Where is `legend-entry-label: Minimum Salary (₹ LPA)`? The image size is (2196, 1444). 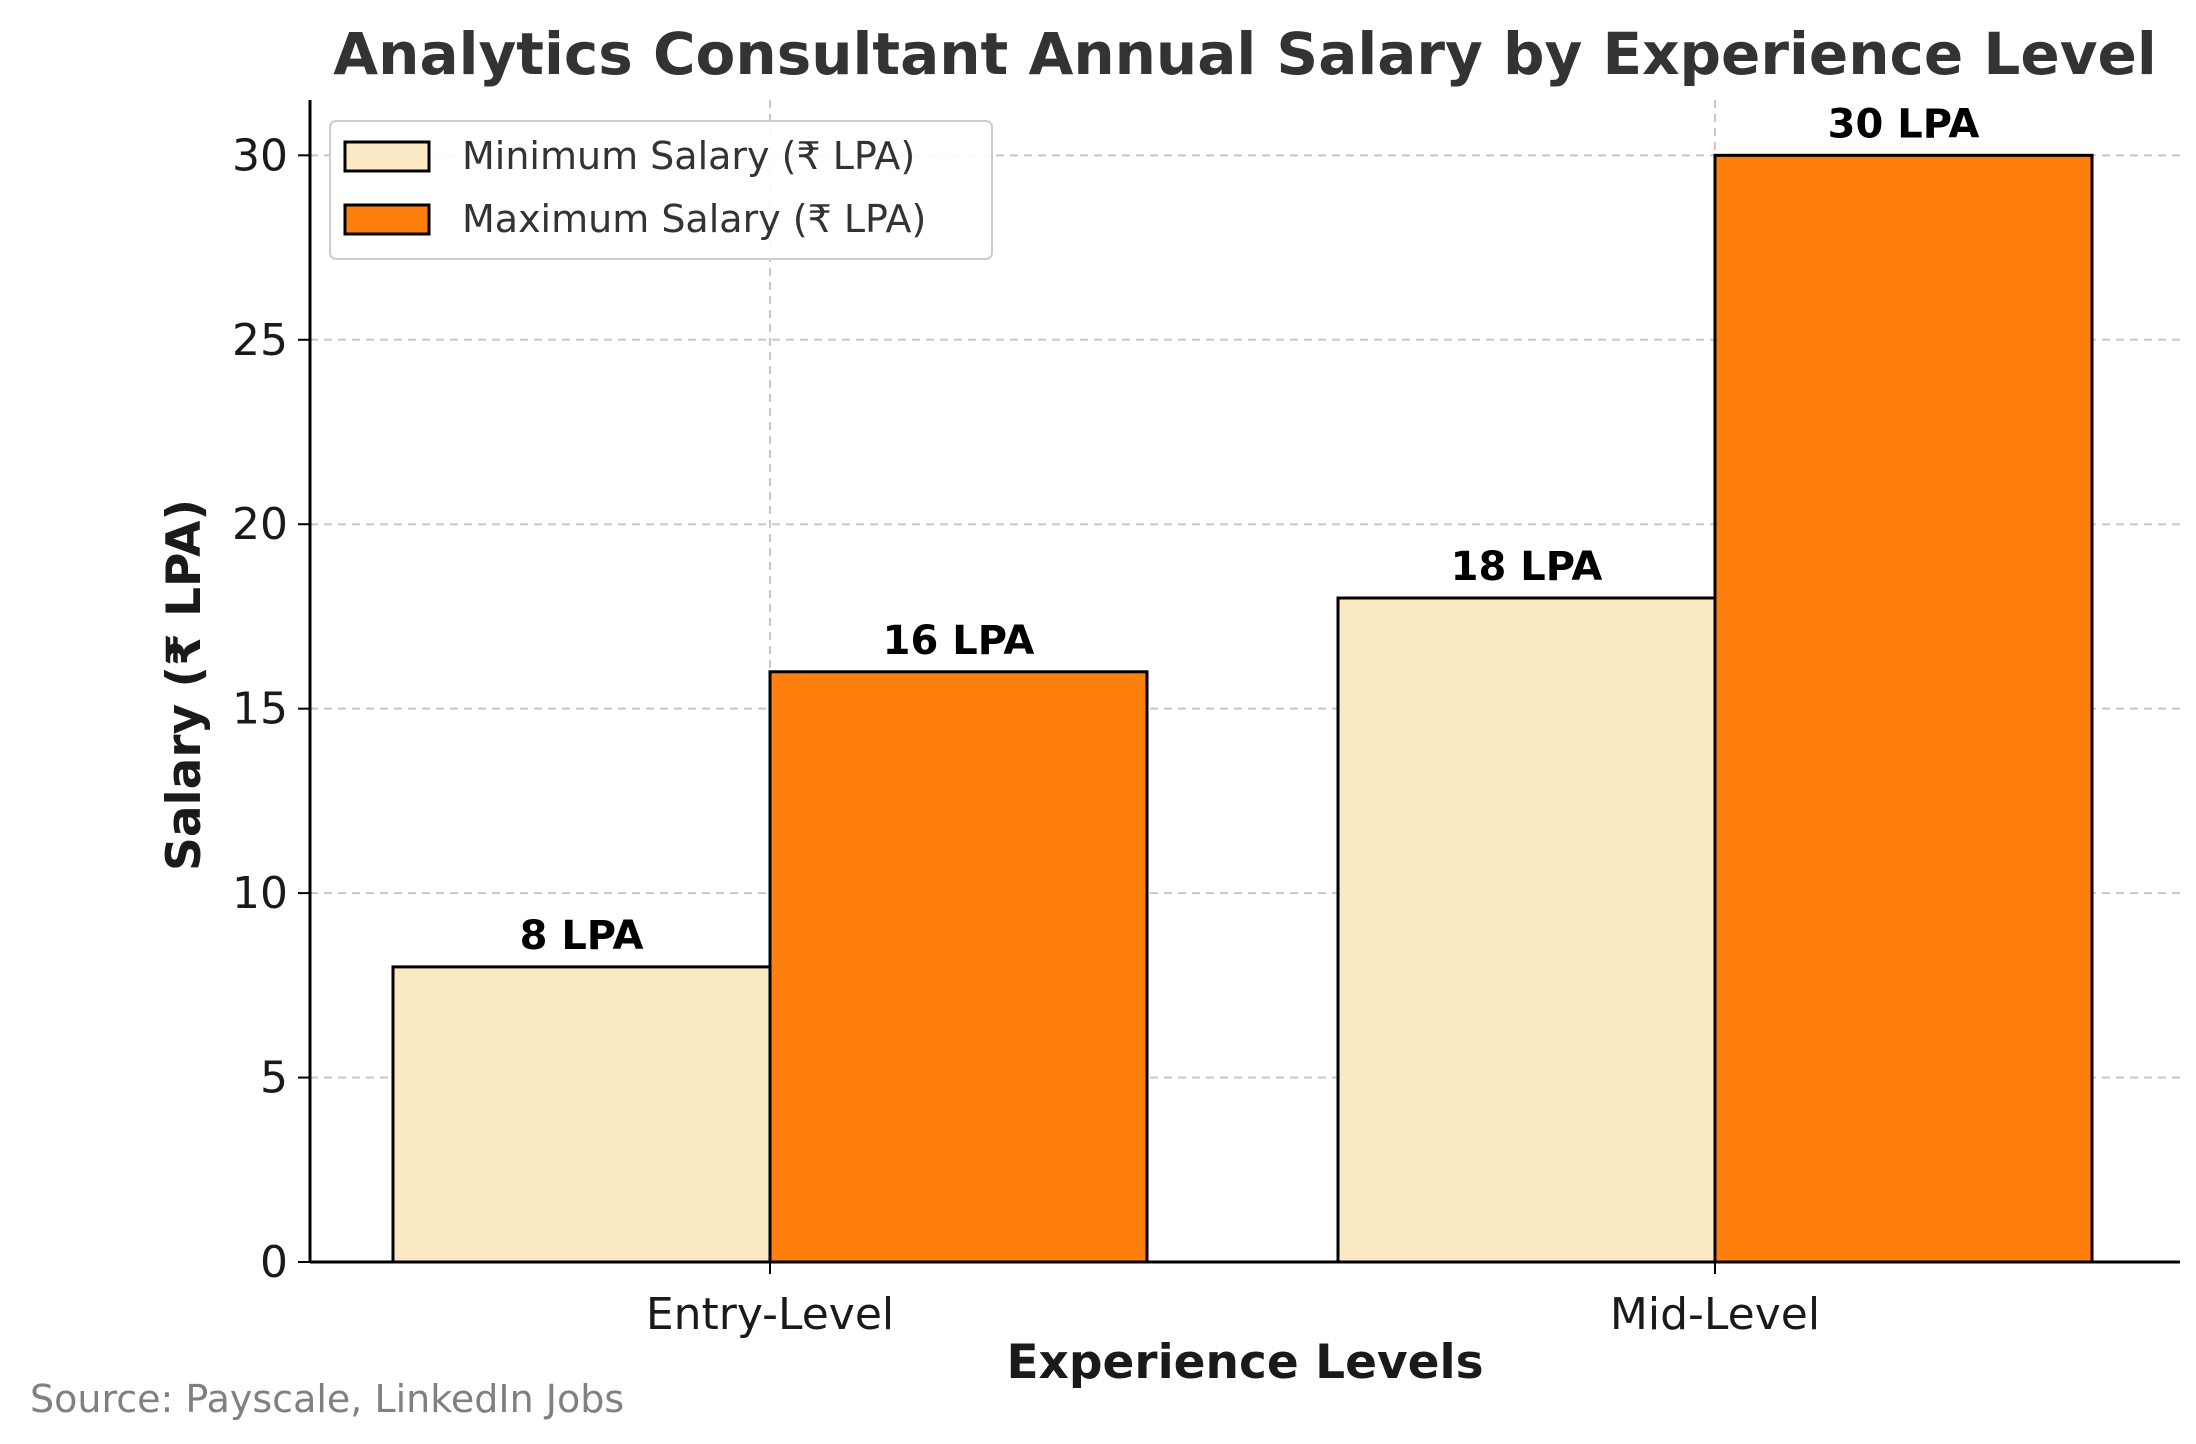 legend-entry-label: Minimum Salary (₹ LPA) is located at coordinates (688, 156).